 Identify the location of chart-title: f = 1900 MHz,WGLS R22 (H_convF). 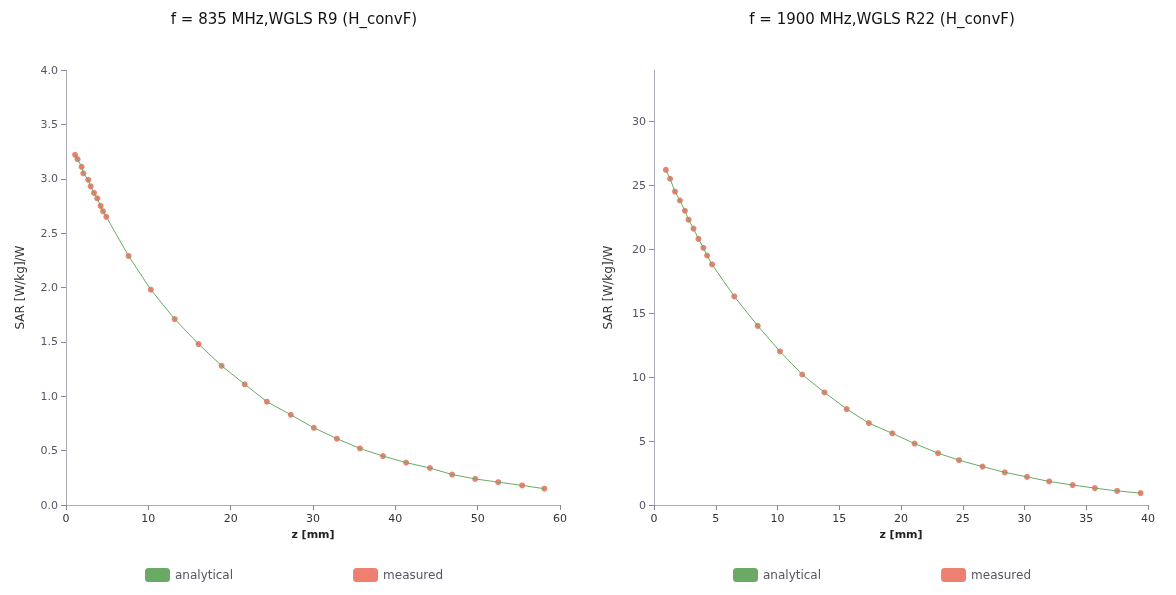
(882, 19).